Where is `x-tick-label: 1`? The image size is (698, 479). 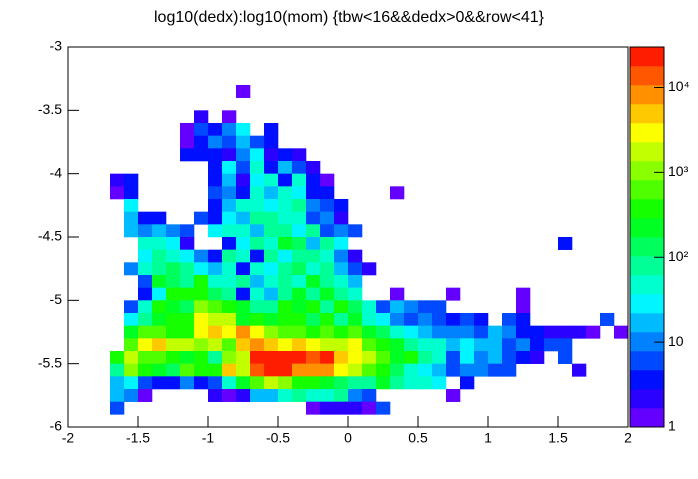 x-tick-label: 1 is located at coordinates (488, 438).